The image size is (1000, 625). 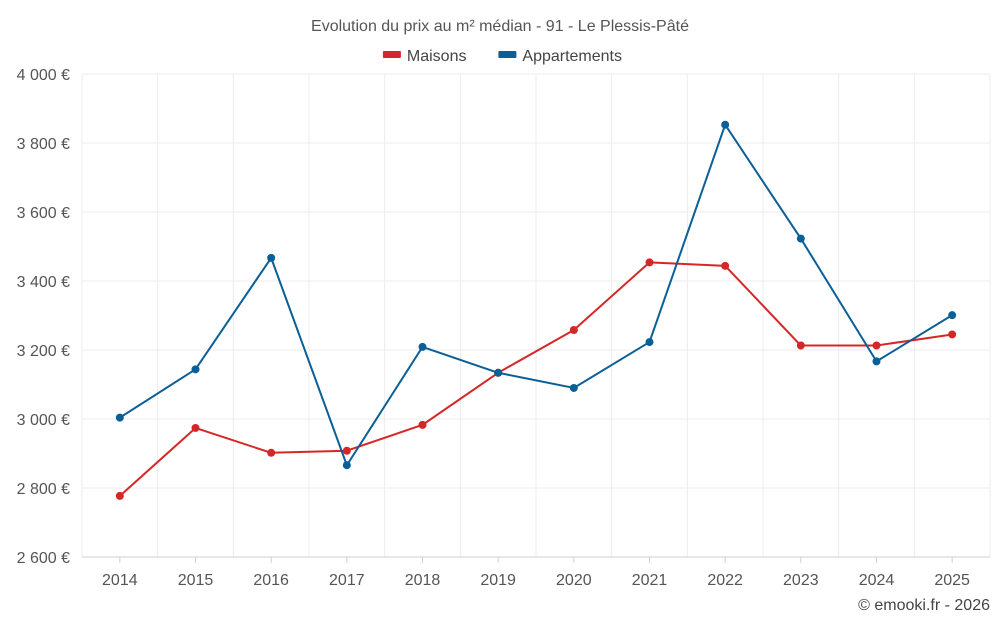 What do you see at coordinates (43, 351) in the screenshot?
I see `y-tick-label: 3 200 €` at bounding box center [43, 351].